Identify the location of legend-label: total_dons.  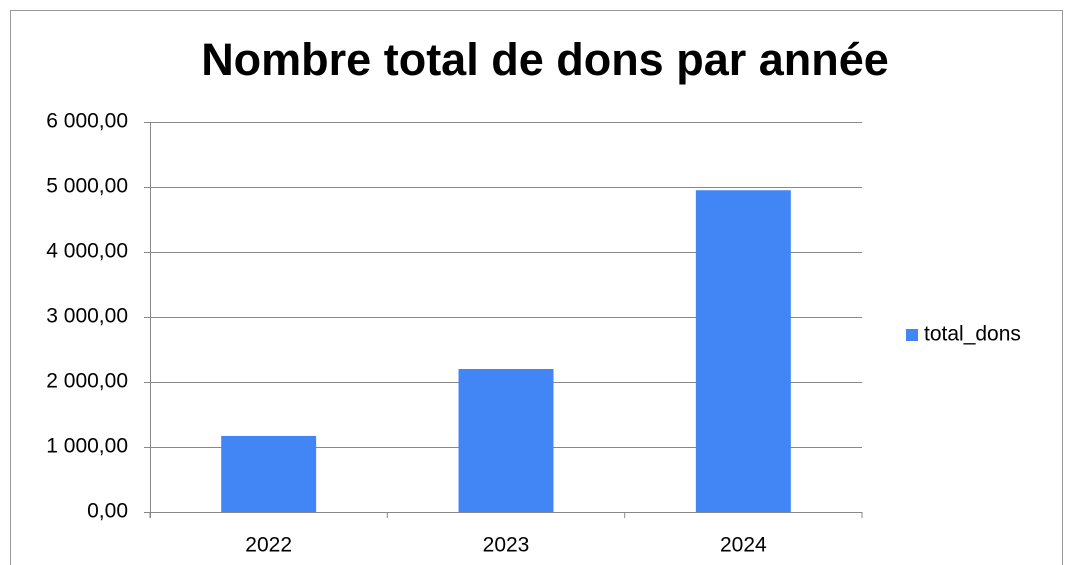
(972, 334).